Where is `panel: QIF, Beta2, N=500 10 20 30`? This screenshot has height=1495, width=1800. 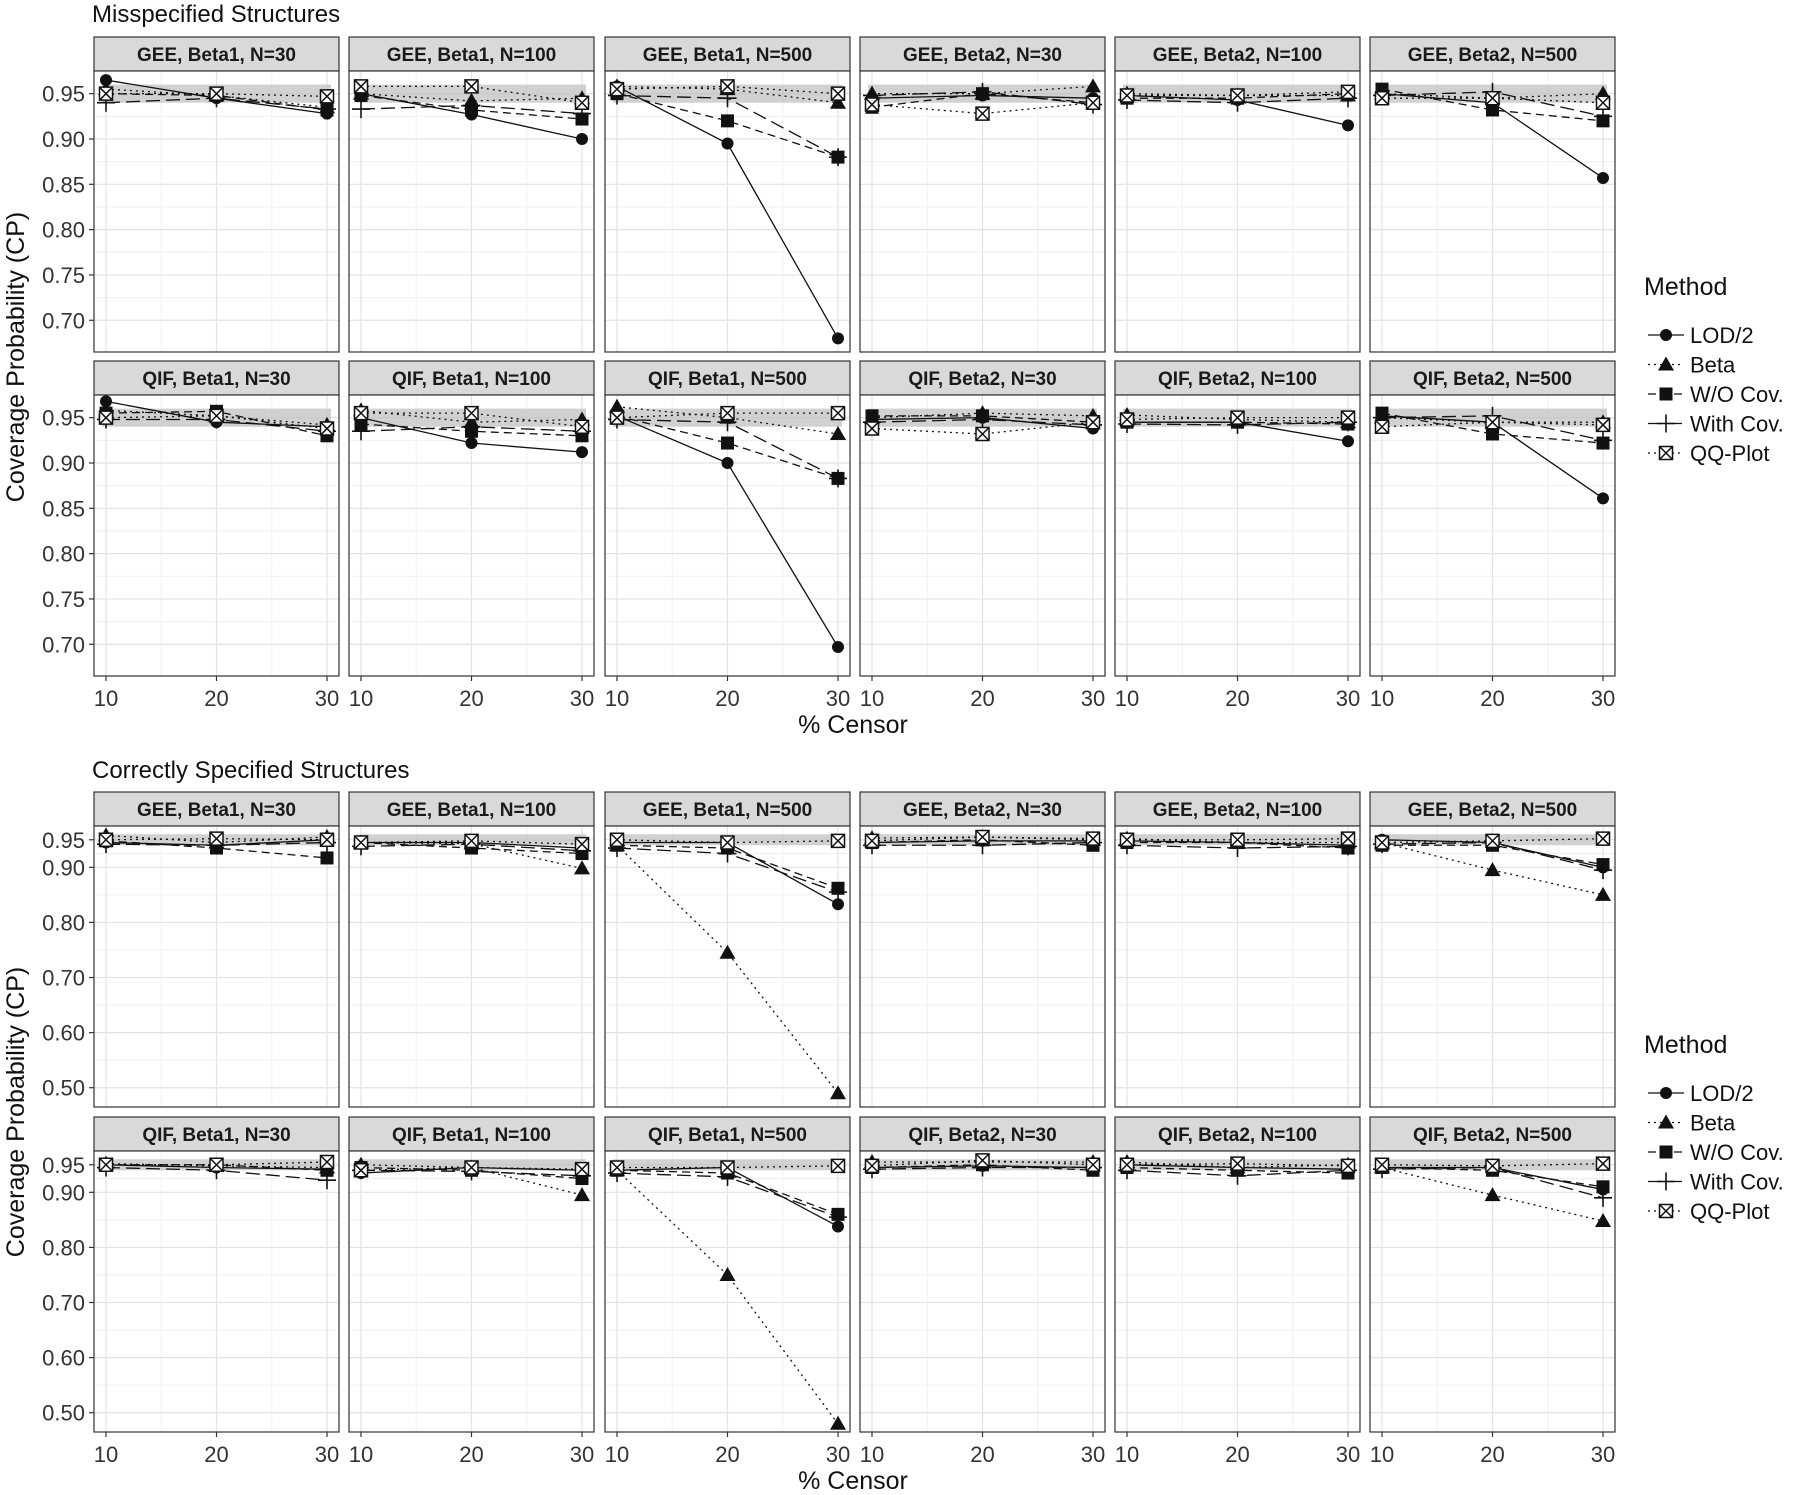 panel: QIF, Beta2, N=500 10 20 30 is located at coordinates (1492, 535).